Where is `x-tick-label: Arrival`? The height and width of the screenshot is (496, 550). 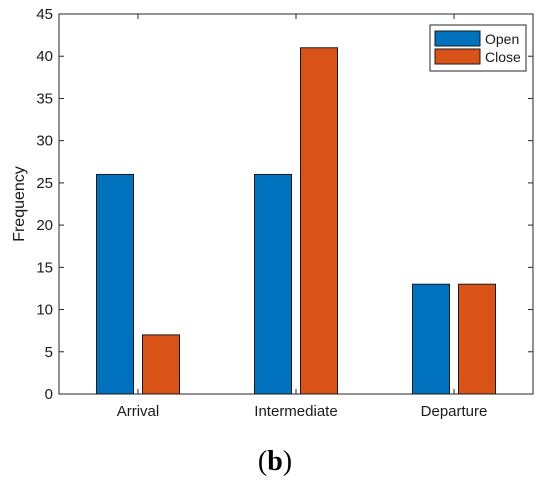 x-tick-label: Arrival is located at coordinates (138, 411).